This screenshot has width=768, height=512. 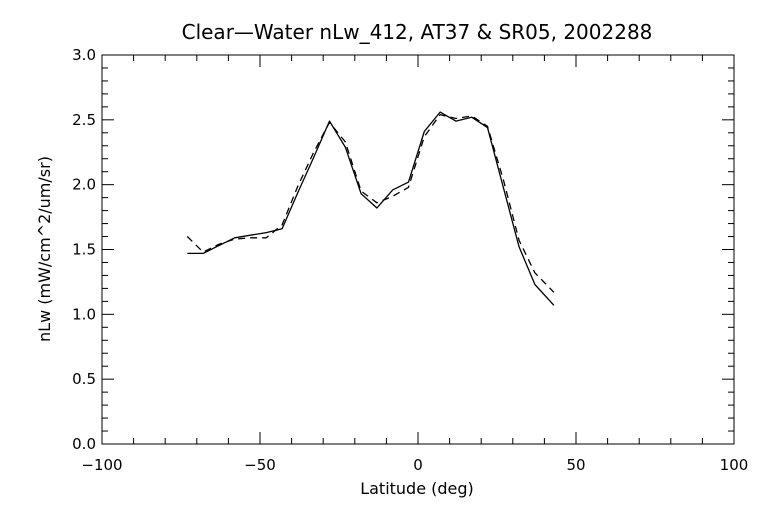 What do you see at coordinates (84, 444) in the screenshot?
I see `y-tick-label: 0.0` at bounding box center [84, 444].